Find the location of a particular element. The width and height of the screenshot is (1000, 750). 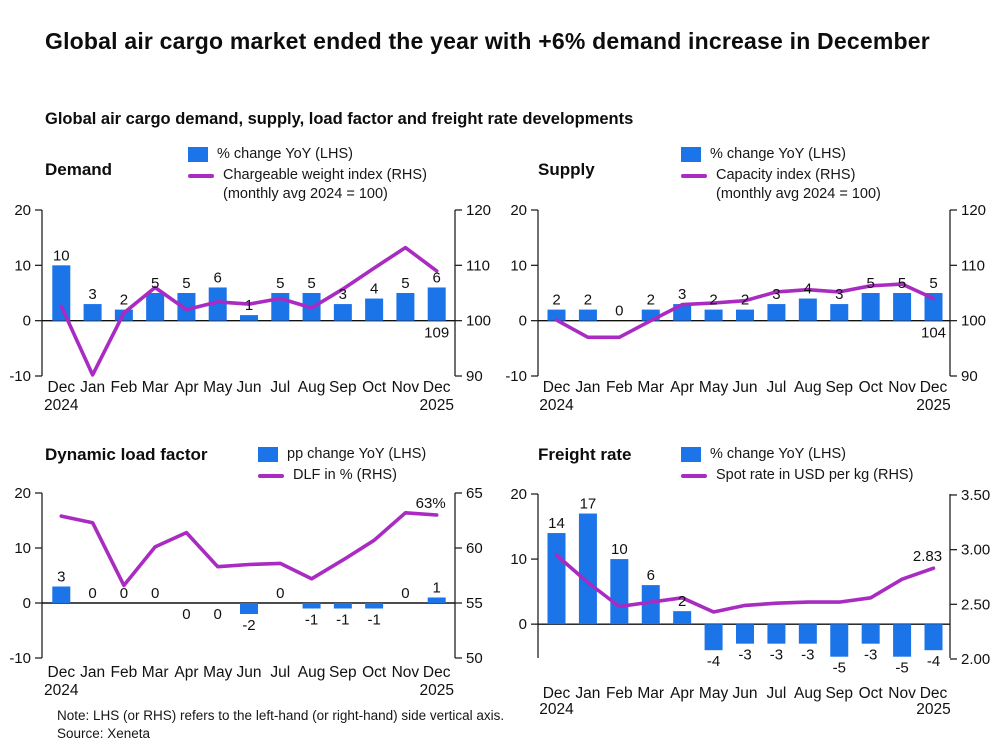

freight-bar-Feb is located at coordinates (619, 592).